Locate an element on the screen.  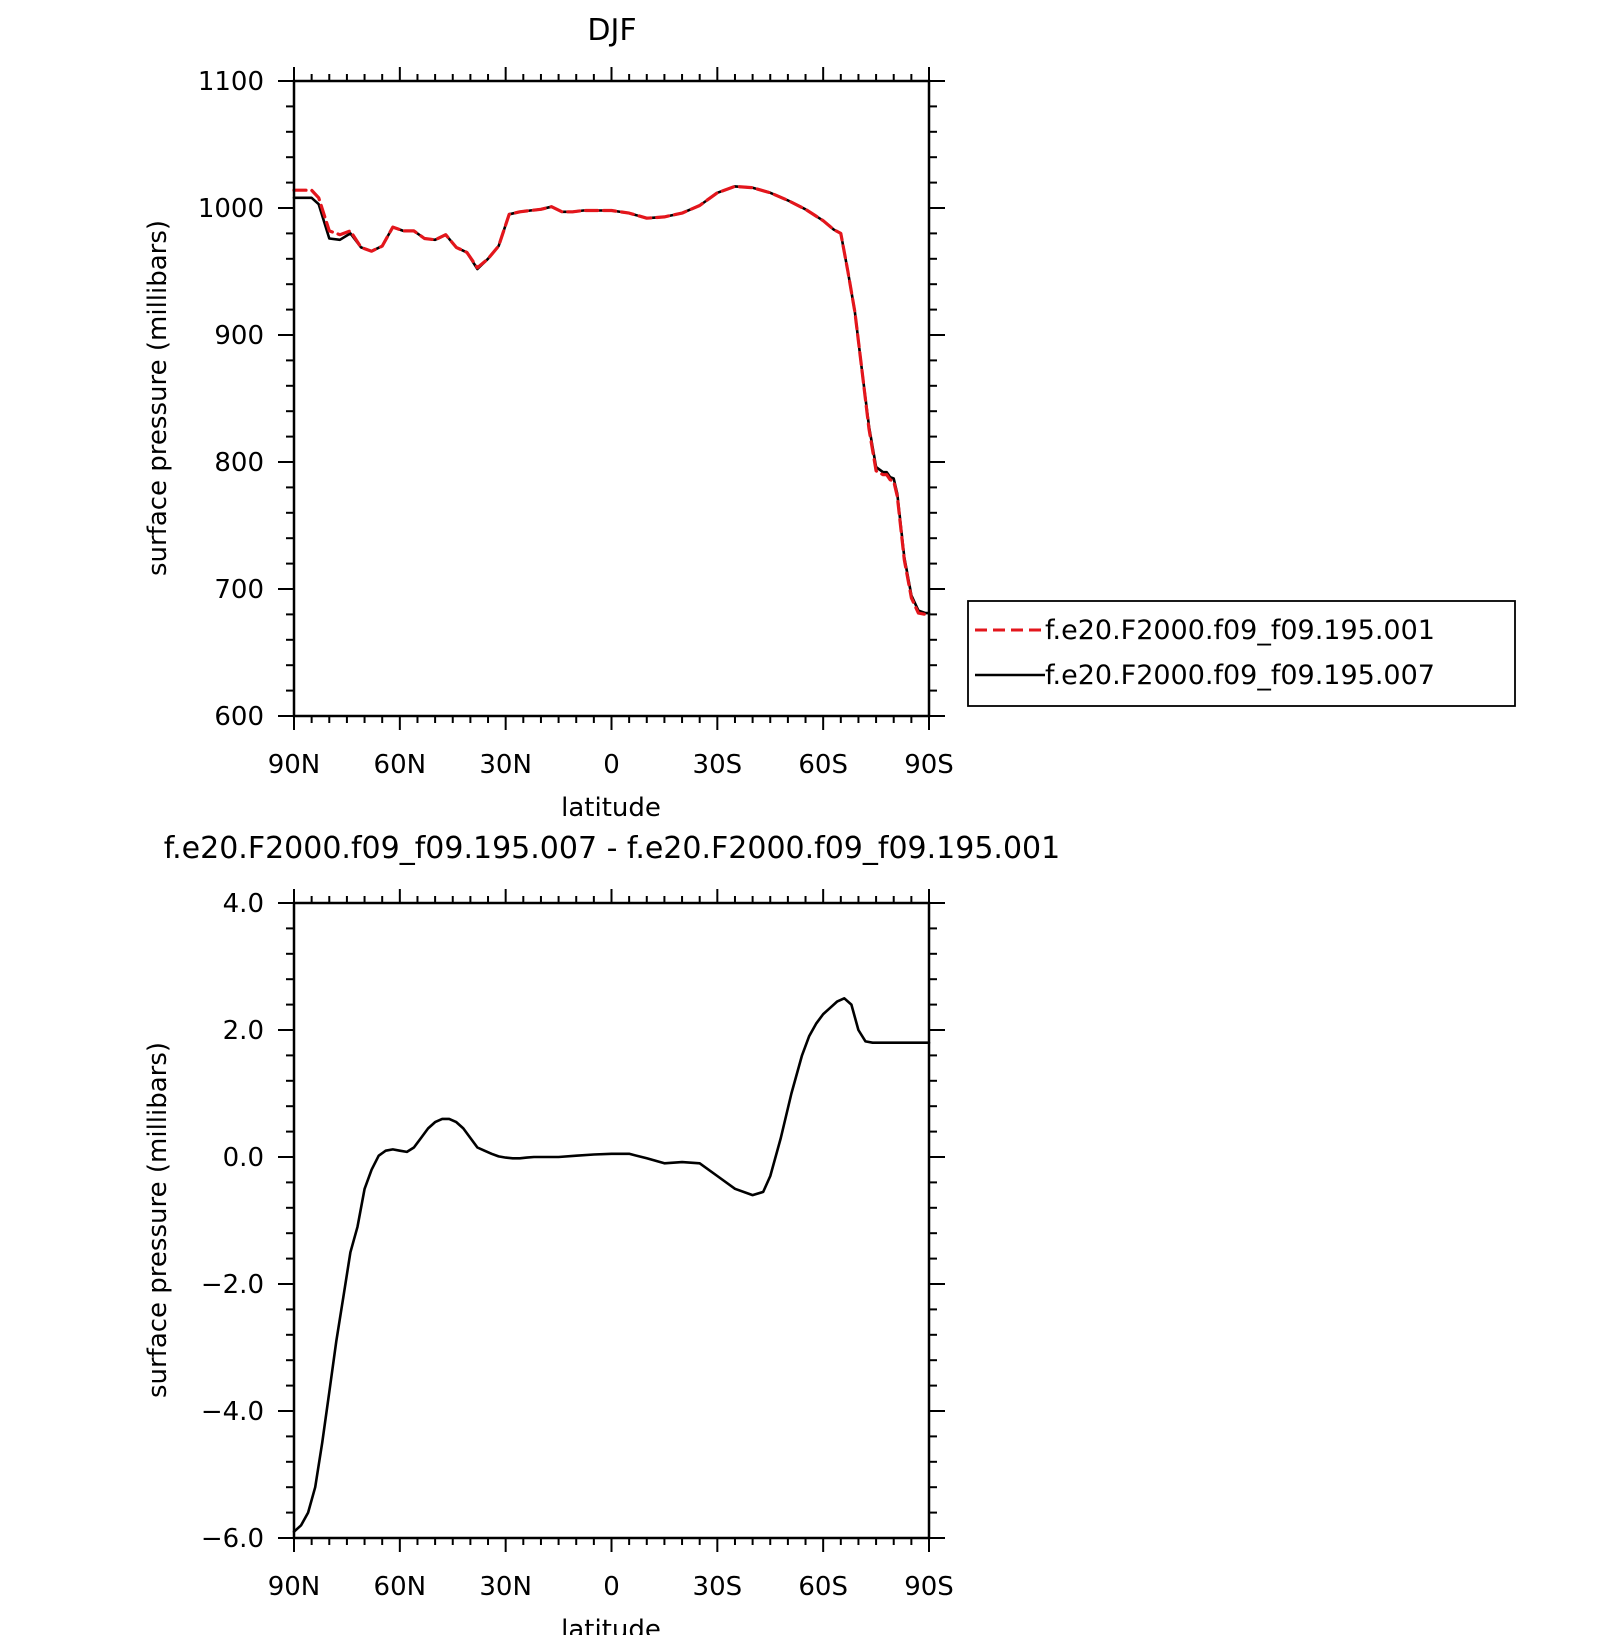
y-tick-label: 0.0 is located at coordinates (243, 1158).